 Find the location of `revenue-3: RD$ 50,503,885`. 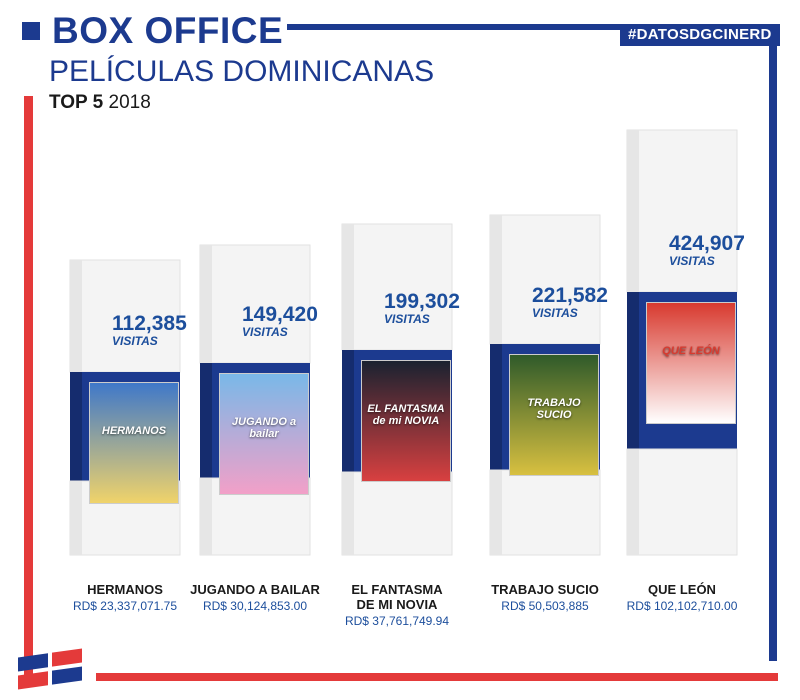

revenue-3: RD$ 50,503,885 is located at coordinates (545, 606).